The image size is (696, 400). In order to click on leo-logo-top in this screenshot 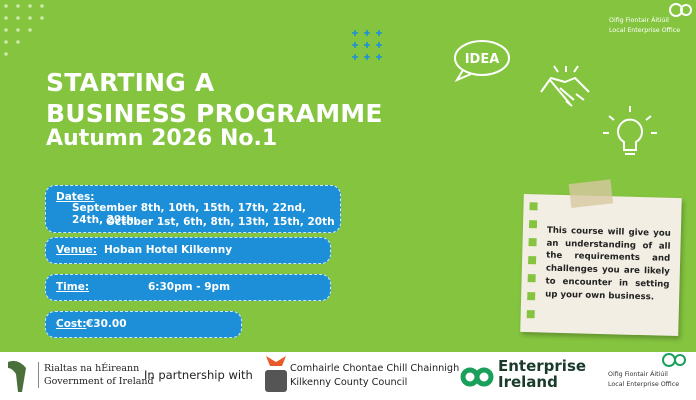, I will do `click(680, 10)`.